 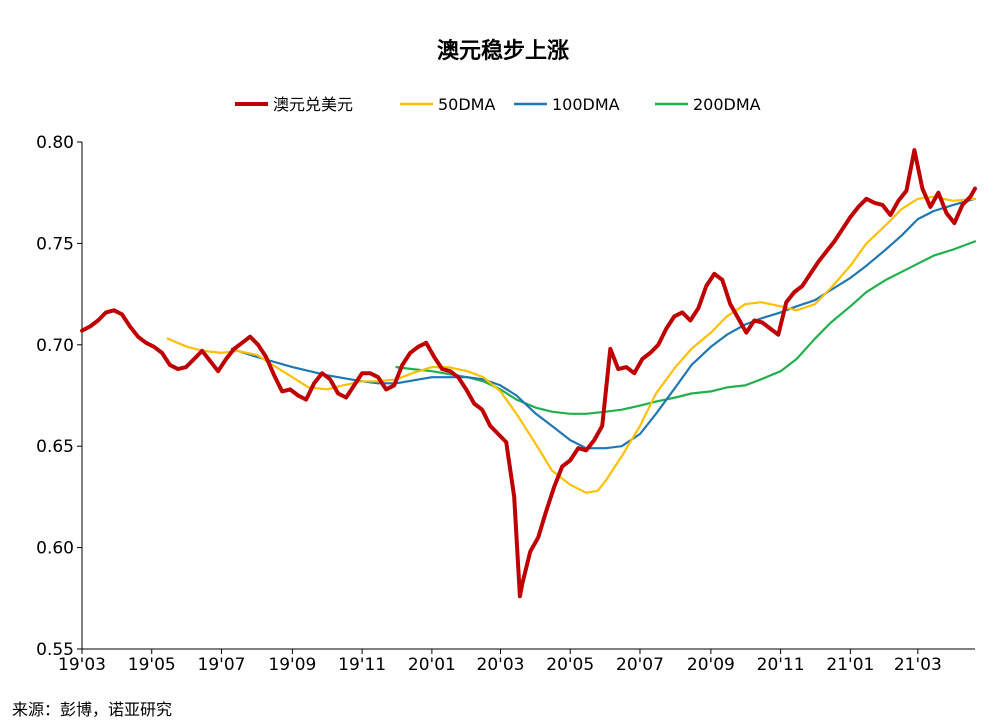 What do you see at coordinates (92, 709) in the screenshot?
I see `source-note: 来源：彭博，诺亚研究` at bounding box center [92, 709].